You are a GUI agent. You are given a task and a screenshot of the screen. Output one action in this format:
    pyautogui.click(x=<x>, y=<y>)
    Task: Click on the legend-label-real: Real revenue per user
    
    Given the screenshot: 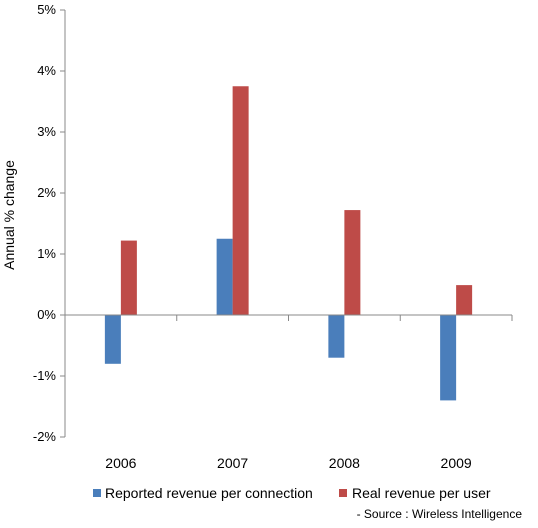 What is the action you would take?
    pyautogui.click(x=421, y=493)
    